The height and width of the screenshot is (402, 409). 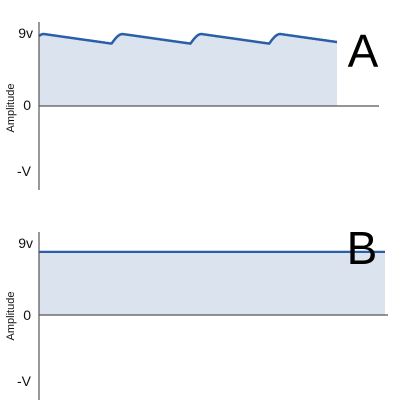 I want to click on panel-a-area-fill, so click(x=188, y=70).